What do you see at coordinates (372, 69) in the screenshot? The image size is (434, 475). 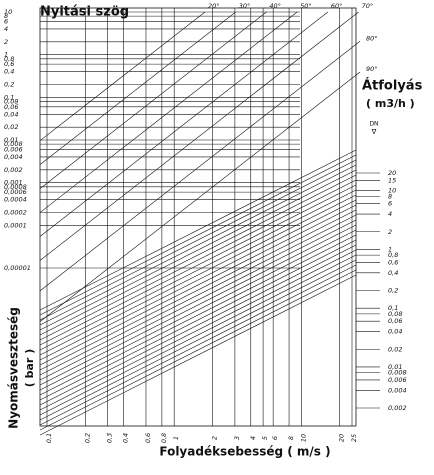 I see `angle-label: 90°` at bounding box center [372, 69].